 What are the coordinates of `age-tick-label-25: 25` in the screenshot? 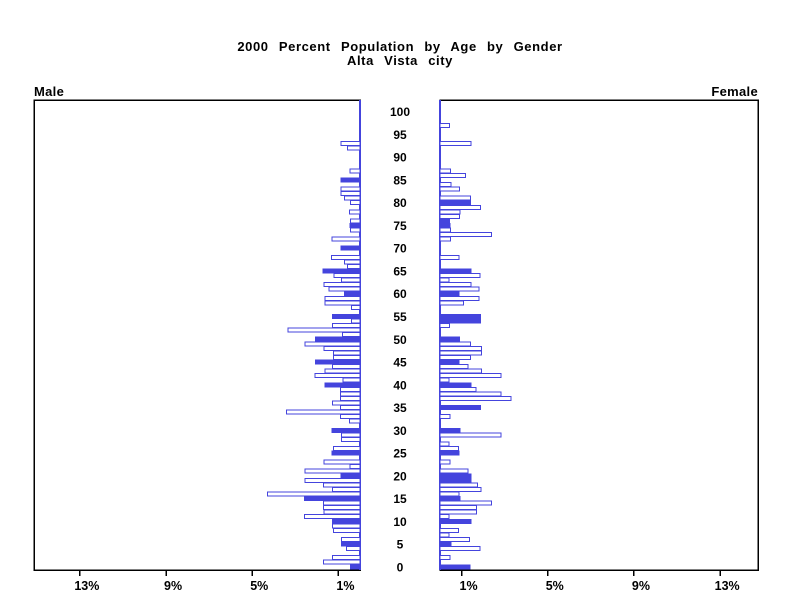 It's located at (400, 454).